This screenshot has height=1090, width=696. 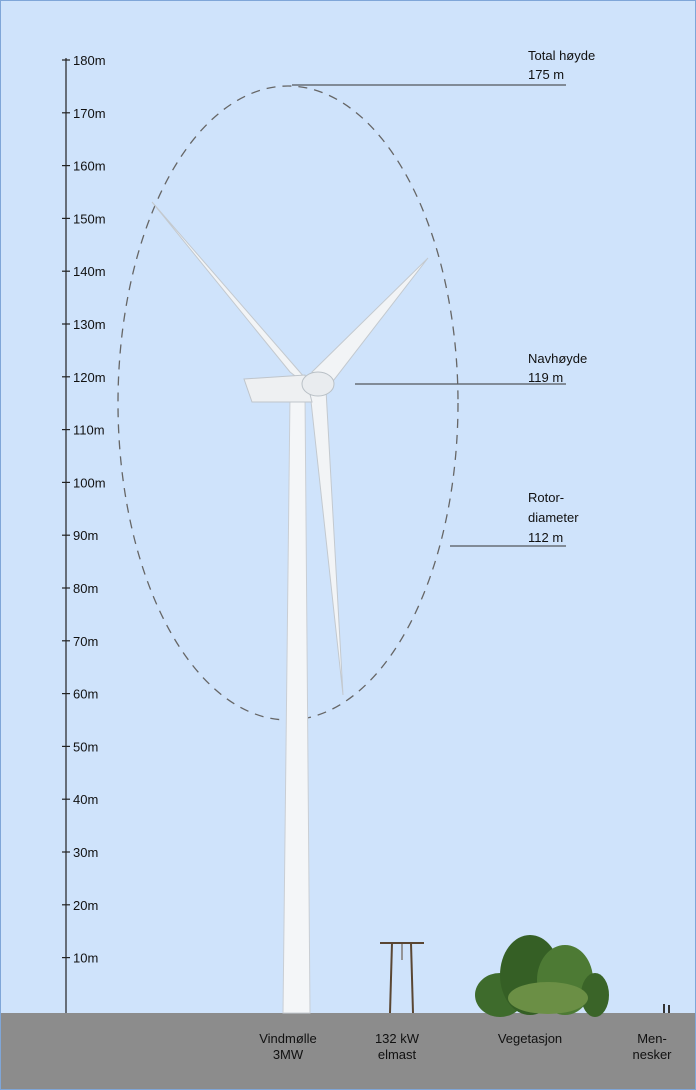 What do you see at coordinates (397, 1054) in the screenshot?
I see `object-label: elmast` at bounding box center [397, 1054].